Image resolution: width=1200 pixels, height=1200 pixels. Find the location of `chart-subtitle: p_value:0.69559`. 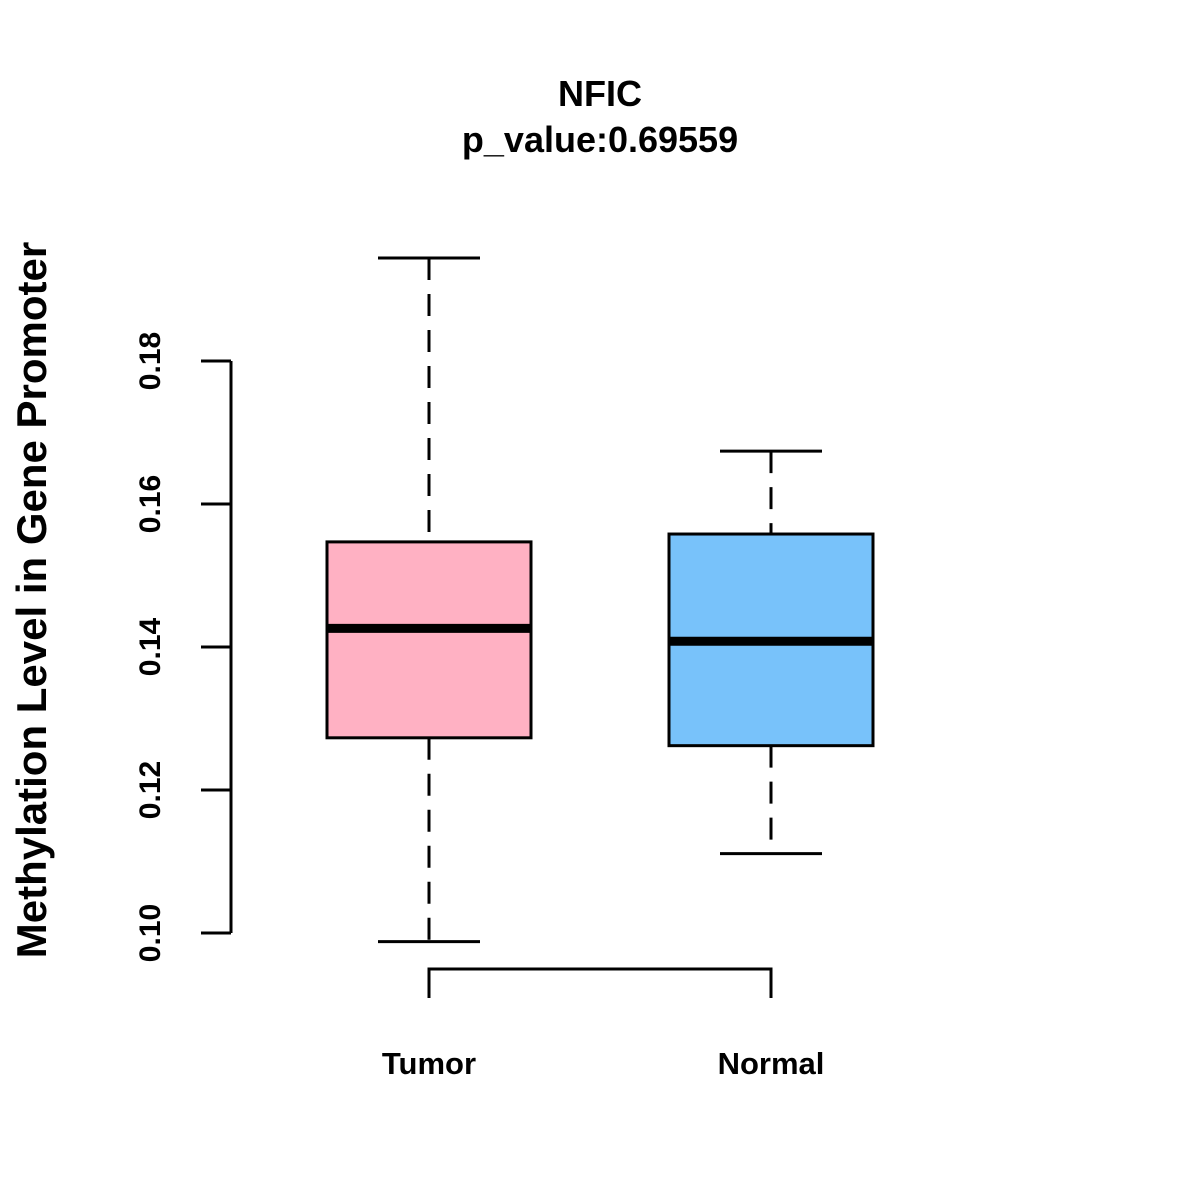

chart-subtitle: p_value:0.69559 is located at coordinates (600, 139).